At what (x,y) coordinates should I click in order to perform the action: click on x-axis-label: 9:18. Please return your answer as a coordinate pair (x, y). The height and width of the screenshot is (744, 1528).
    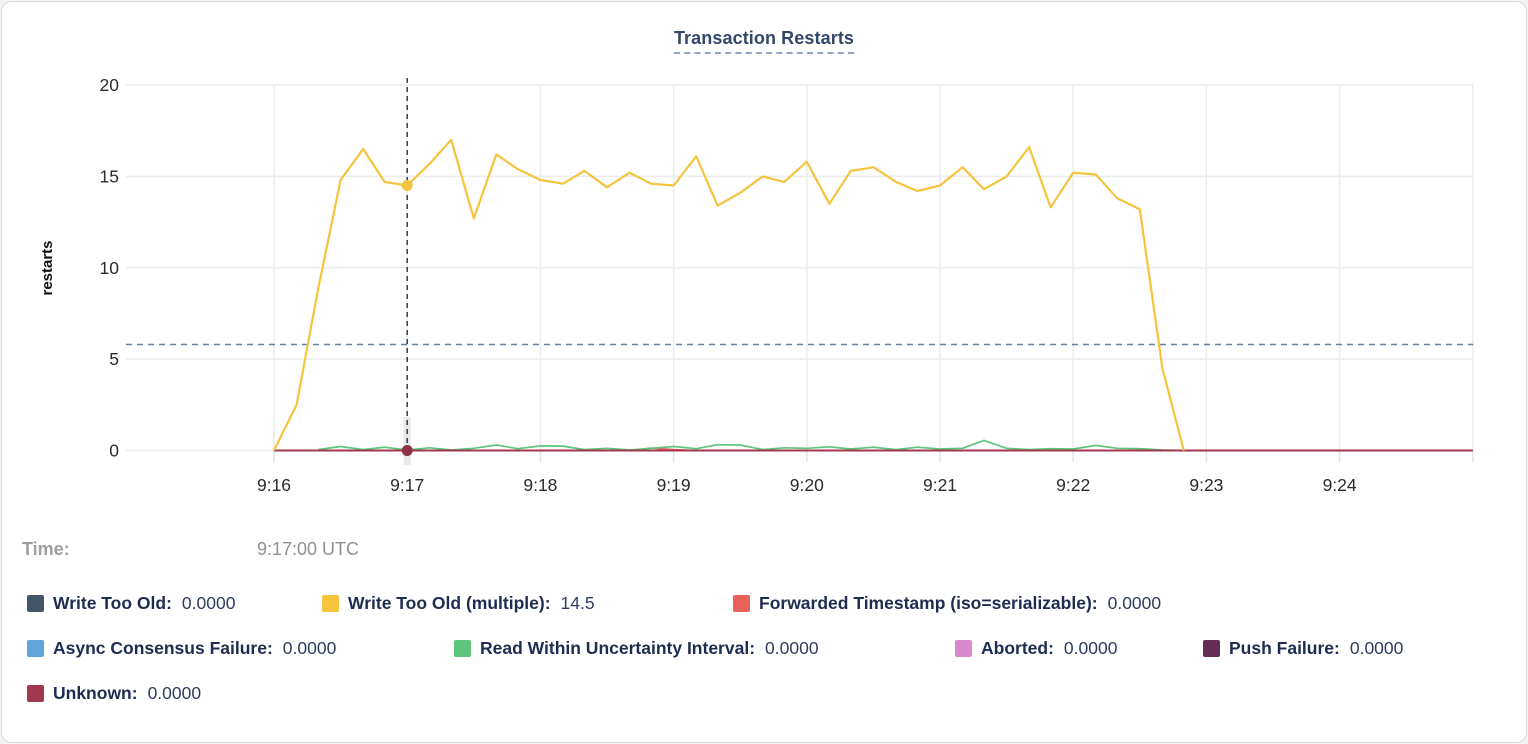
    Looking at the image, I should click on (540, 485).